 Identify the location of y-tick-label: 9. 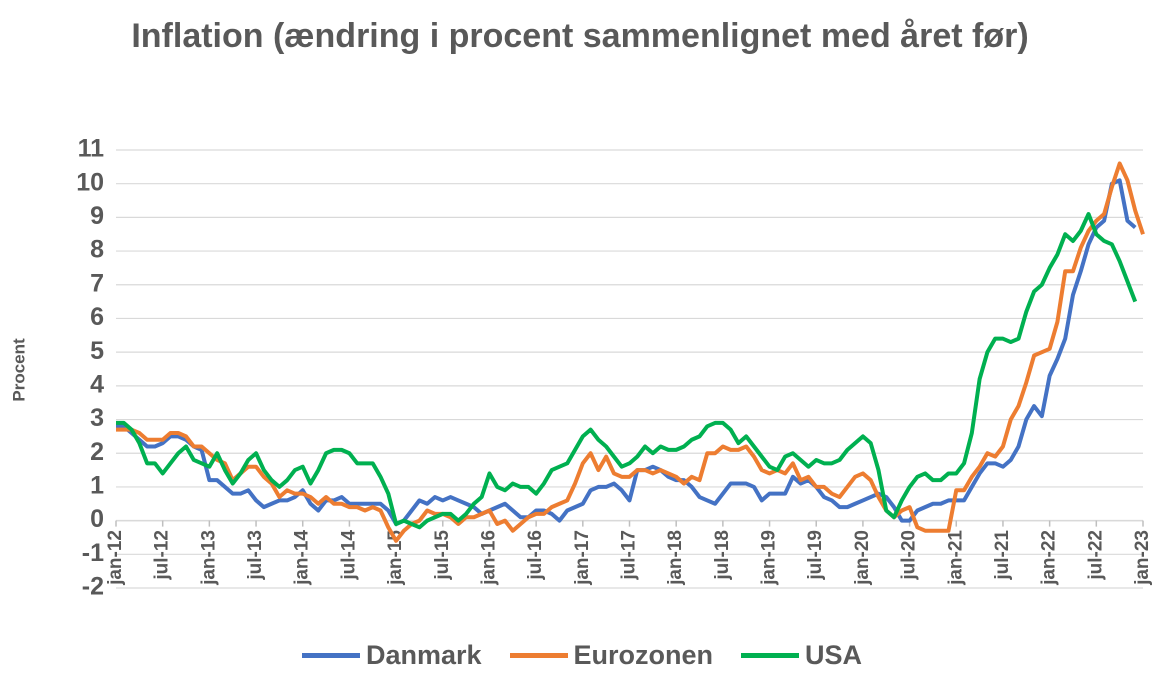
(97, 216).